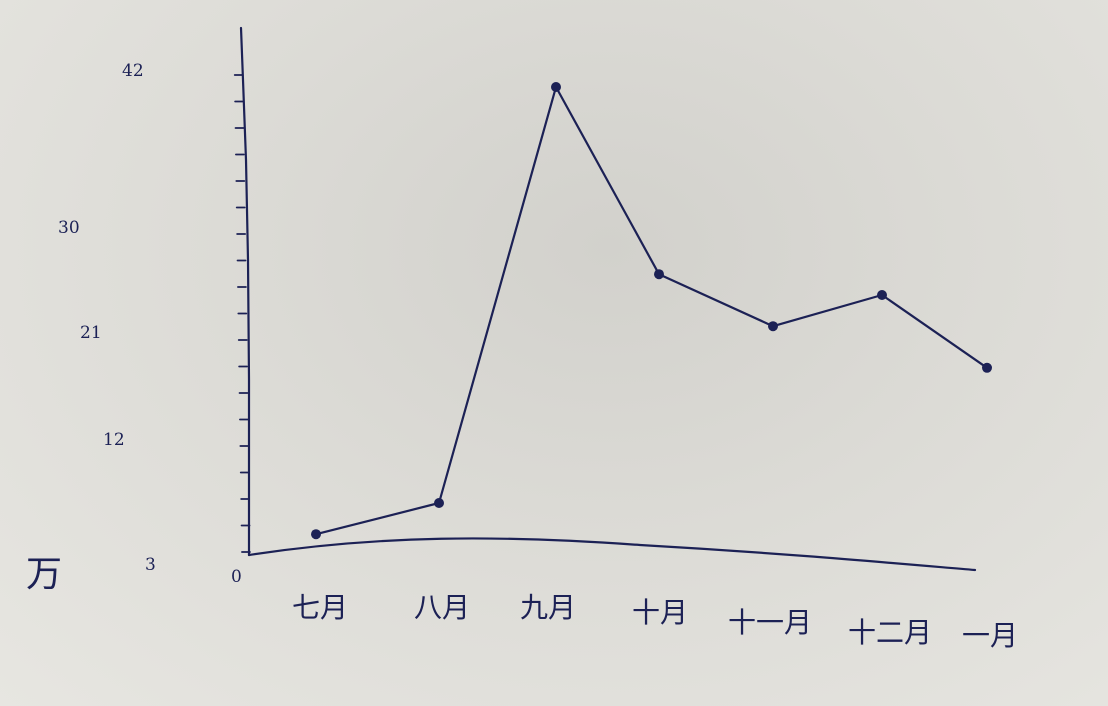 Image resolution: width=1108 pixels, height=706 pixels. Describe the element at coordinates (114, 440) in the screenshot. I see `y-tick-label: 12` at that location.